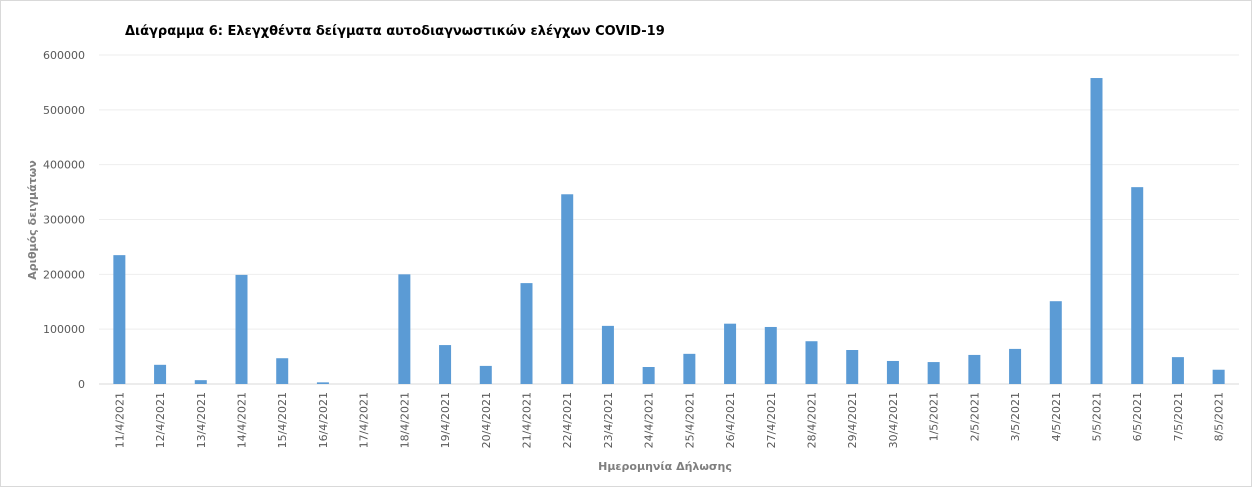  Describe the element at coordinates (852, 420) in the screenshot. I see `x-tick-label: 29/4/2021` at that location.